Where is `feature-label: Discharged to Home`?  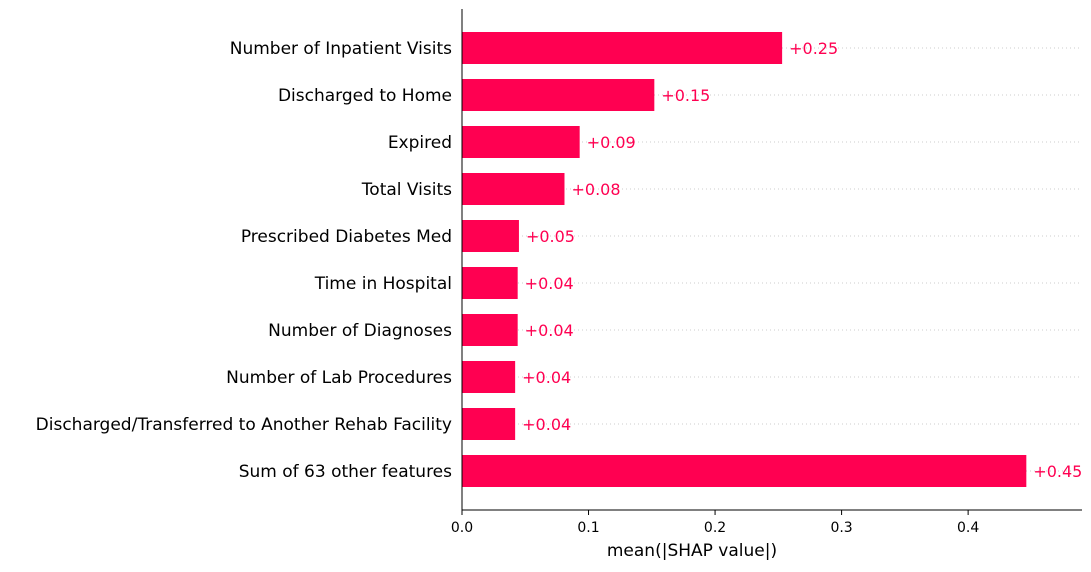 feature-label: Discharged to Home is located at coordinates (365, 96).